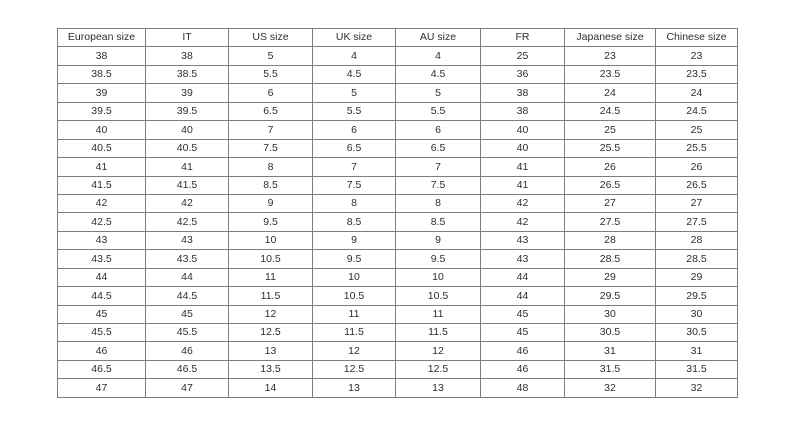 This screenshot has height=444, width=794. I want to click on table-row: 40 40 7 6 6 40 25 25, so click(397, 130).